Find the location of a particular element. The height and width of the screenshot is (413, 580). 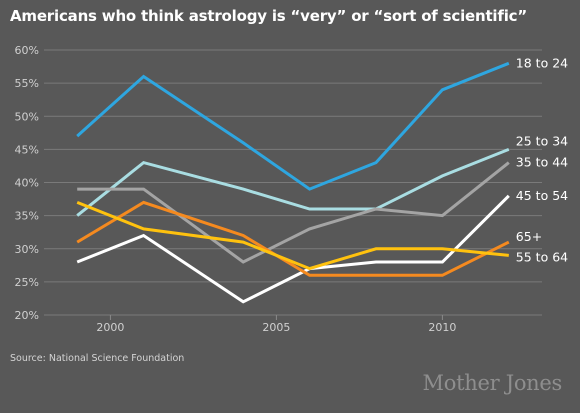

source-note: Source: National Science Foundation is located at coordinates (97, 358).